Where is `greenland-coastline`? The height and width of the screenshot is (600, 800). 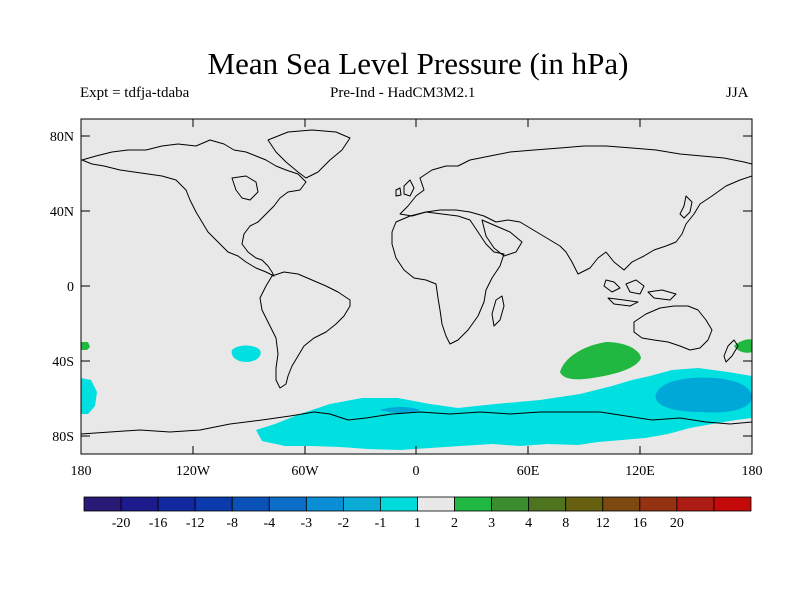 greenland-coastline is located at coordinates (309, 154).